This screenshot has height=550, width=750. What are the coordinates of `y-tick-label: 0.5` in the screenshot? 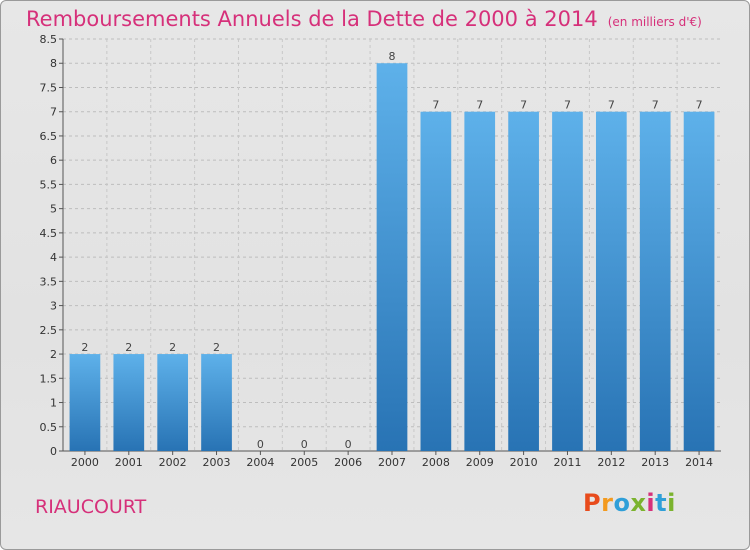 It's located at (49, 427).